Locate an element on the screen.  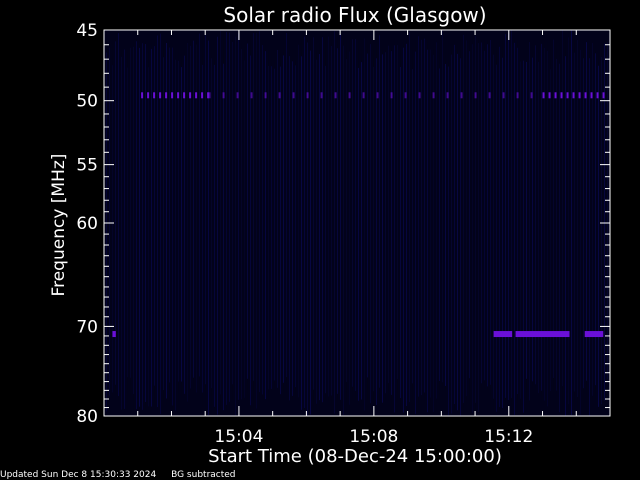
x-tick-label: 15:08 is located at coordinates (373, 437).